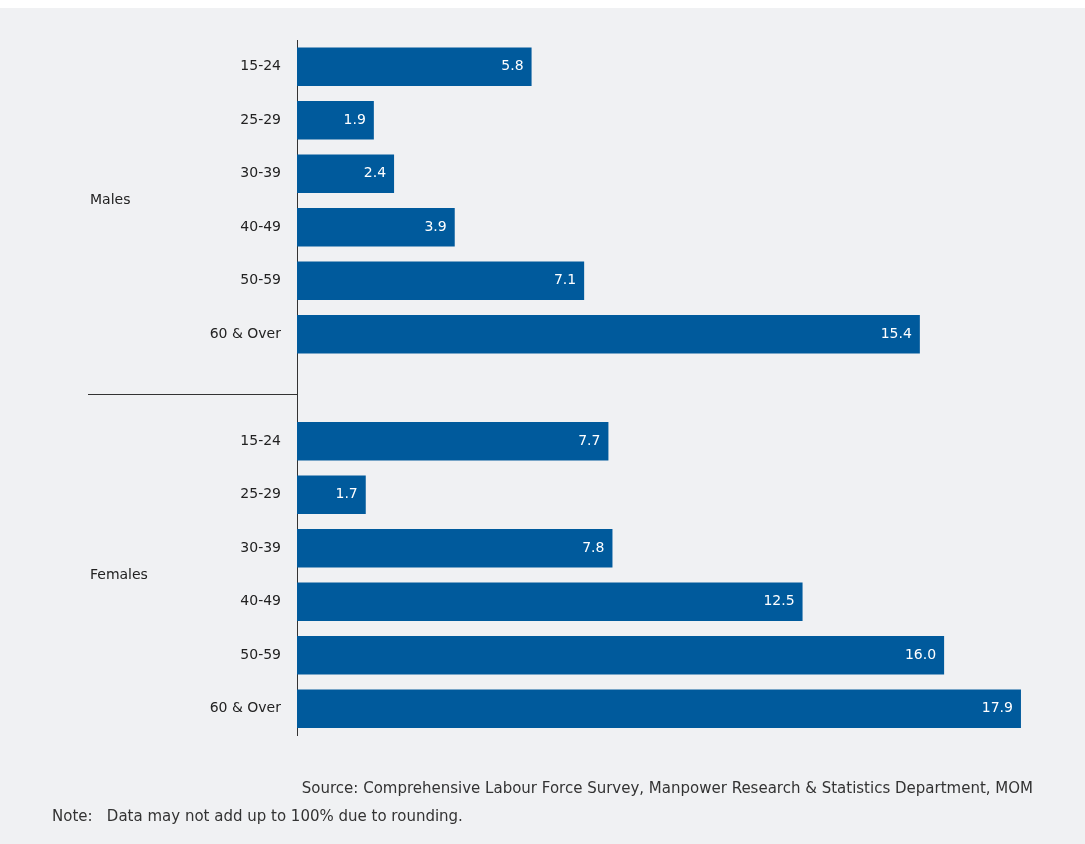  I want to click on data-label: 7.1, so click(565, 279).